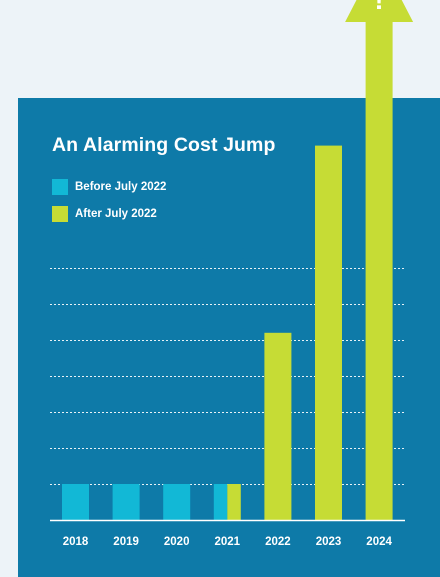 The image size is (440, 577). What do you see at coordinates (177, 502) in the screenshot?
I see `bar-2020` at bounding box center [177, 502].